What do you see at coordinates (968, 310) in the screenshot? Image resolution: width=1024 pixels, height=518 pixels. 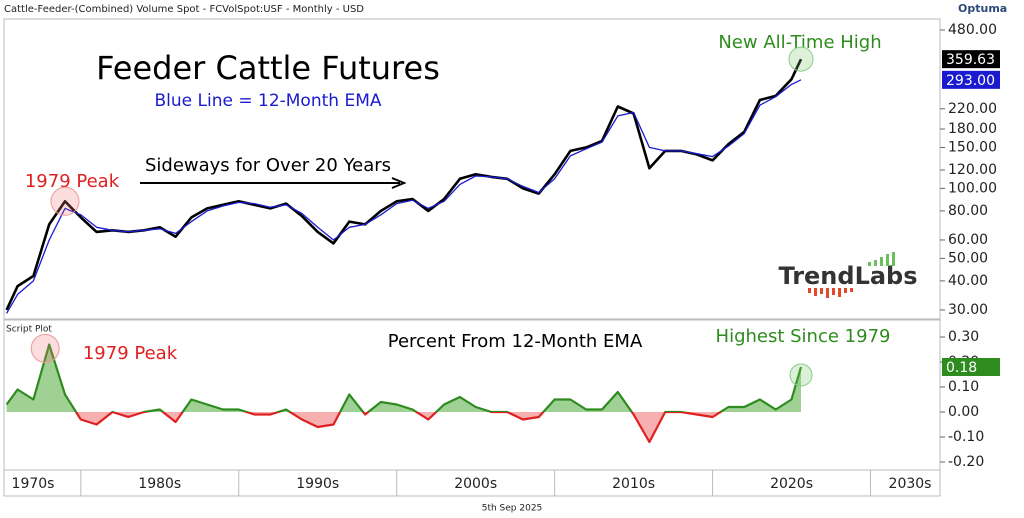 I see `y-tick-label: 30.00` at bounding box center [968, 310].